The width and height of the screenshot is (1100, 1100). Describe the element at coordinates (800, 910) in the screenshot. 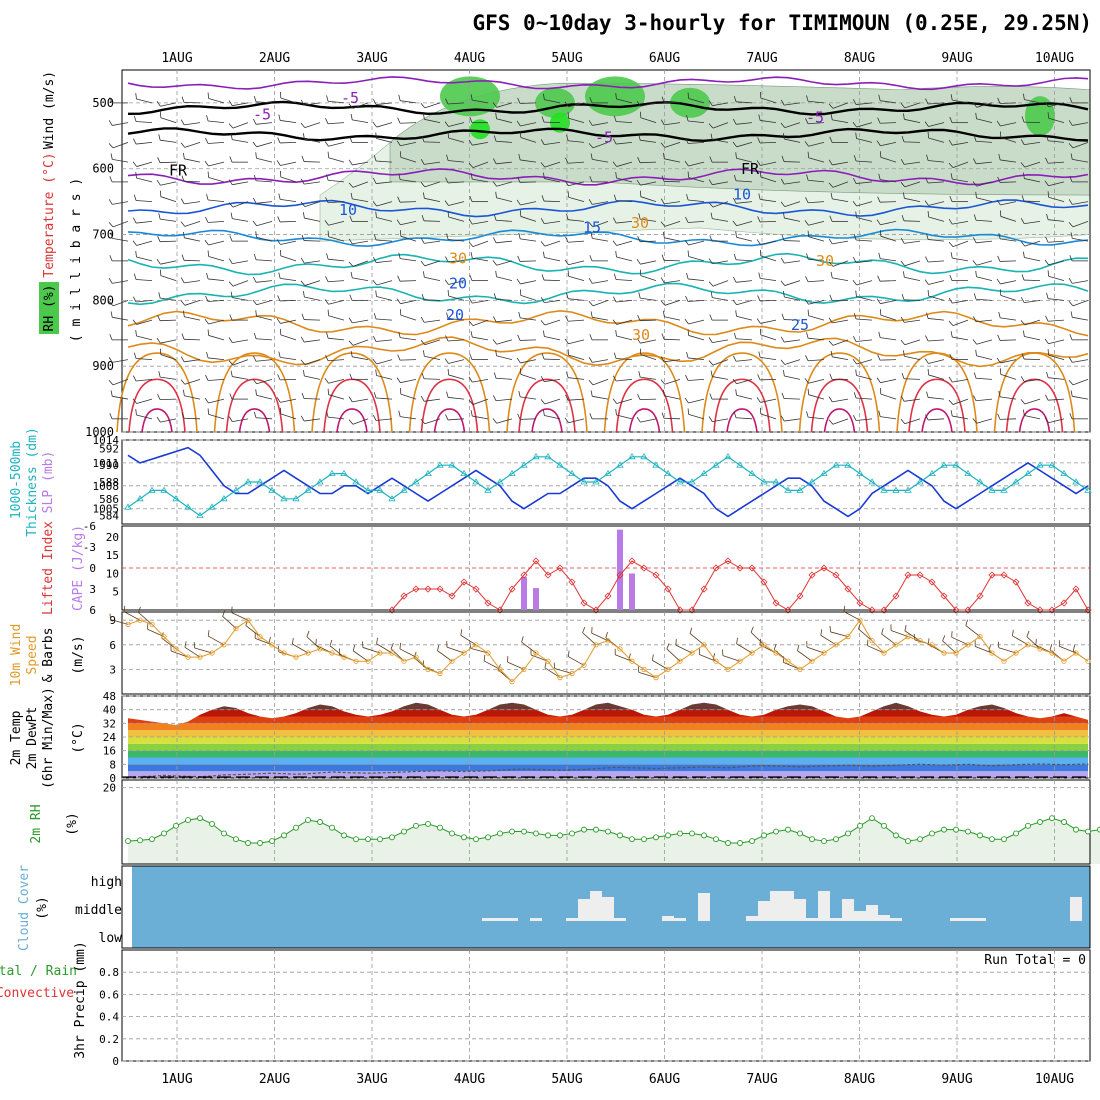

I see `cloud-bar` at that location.